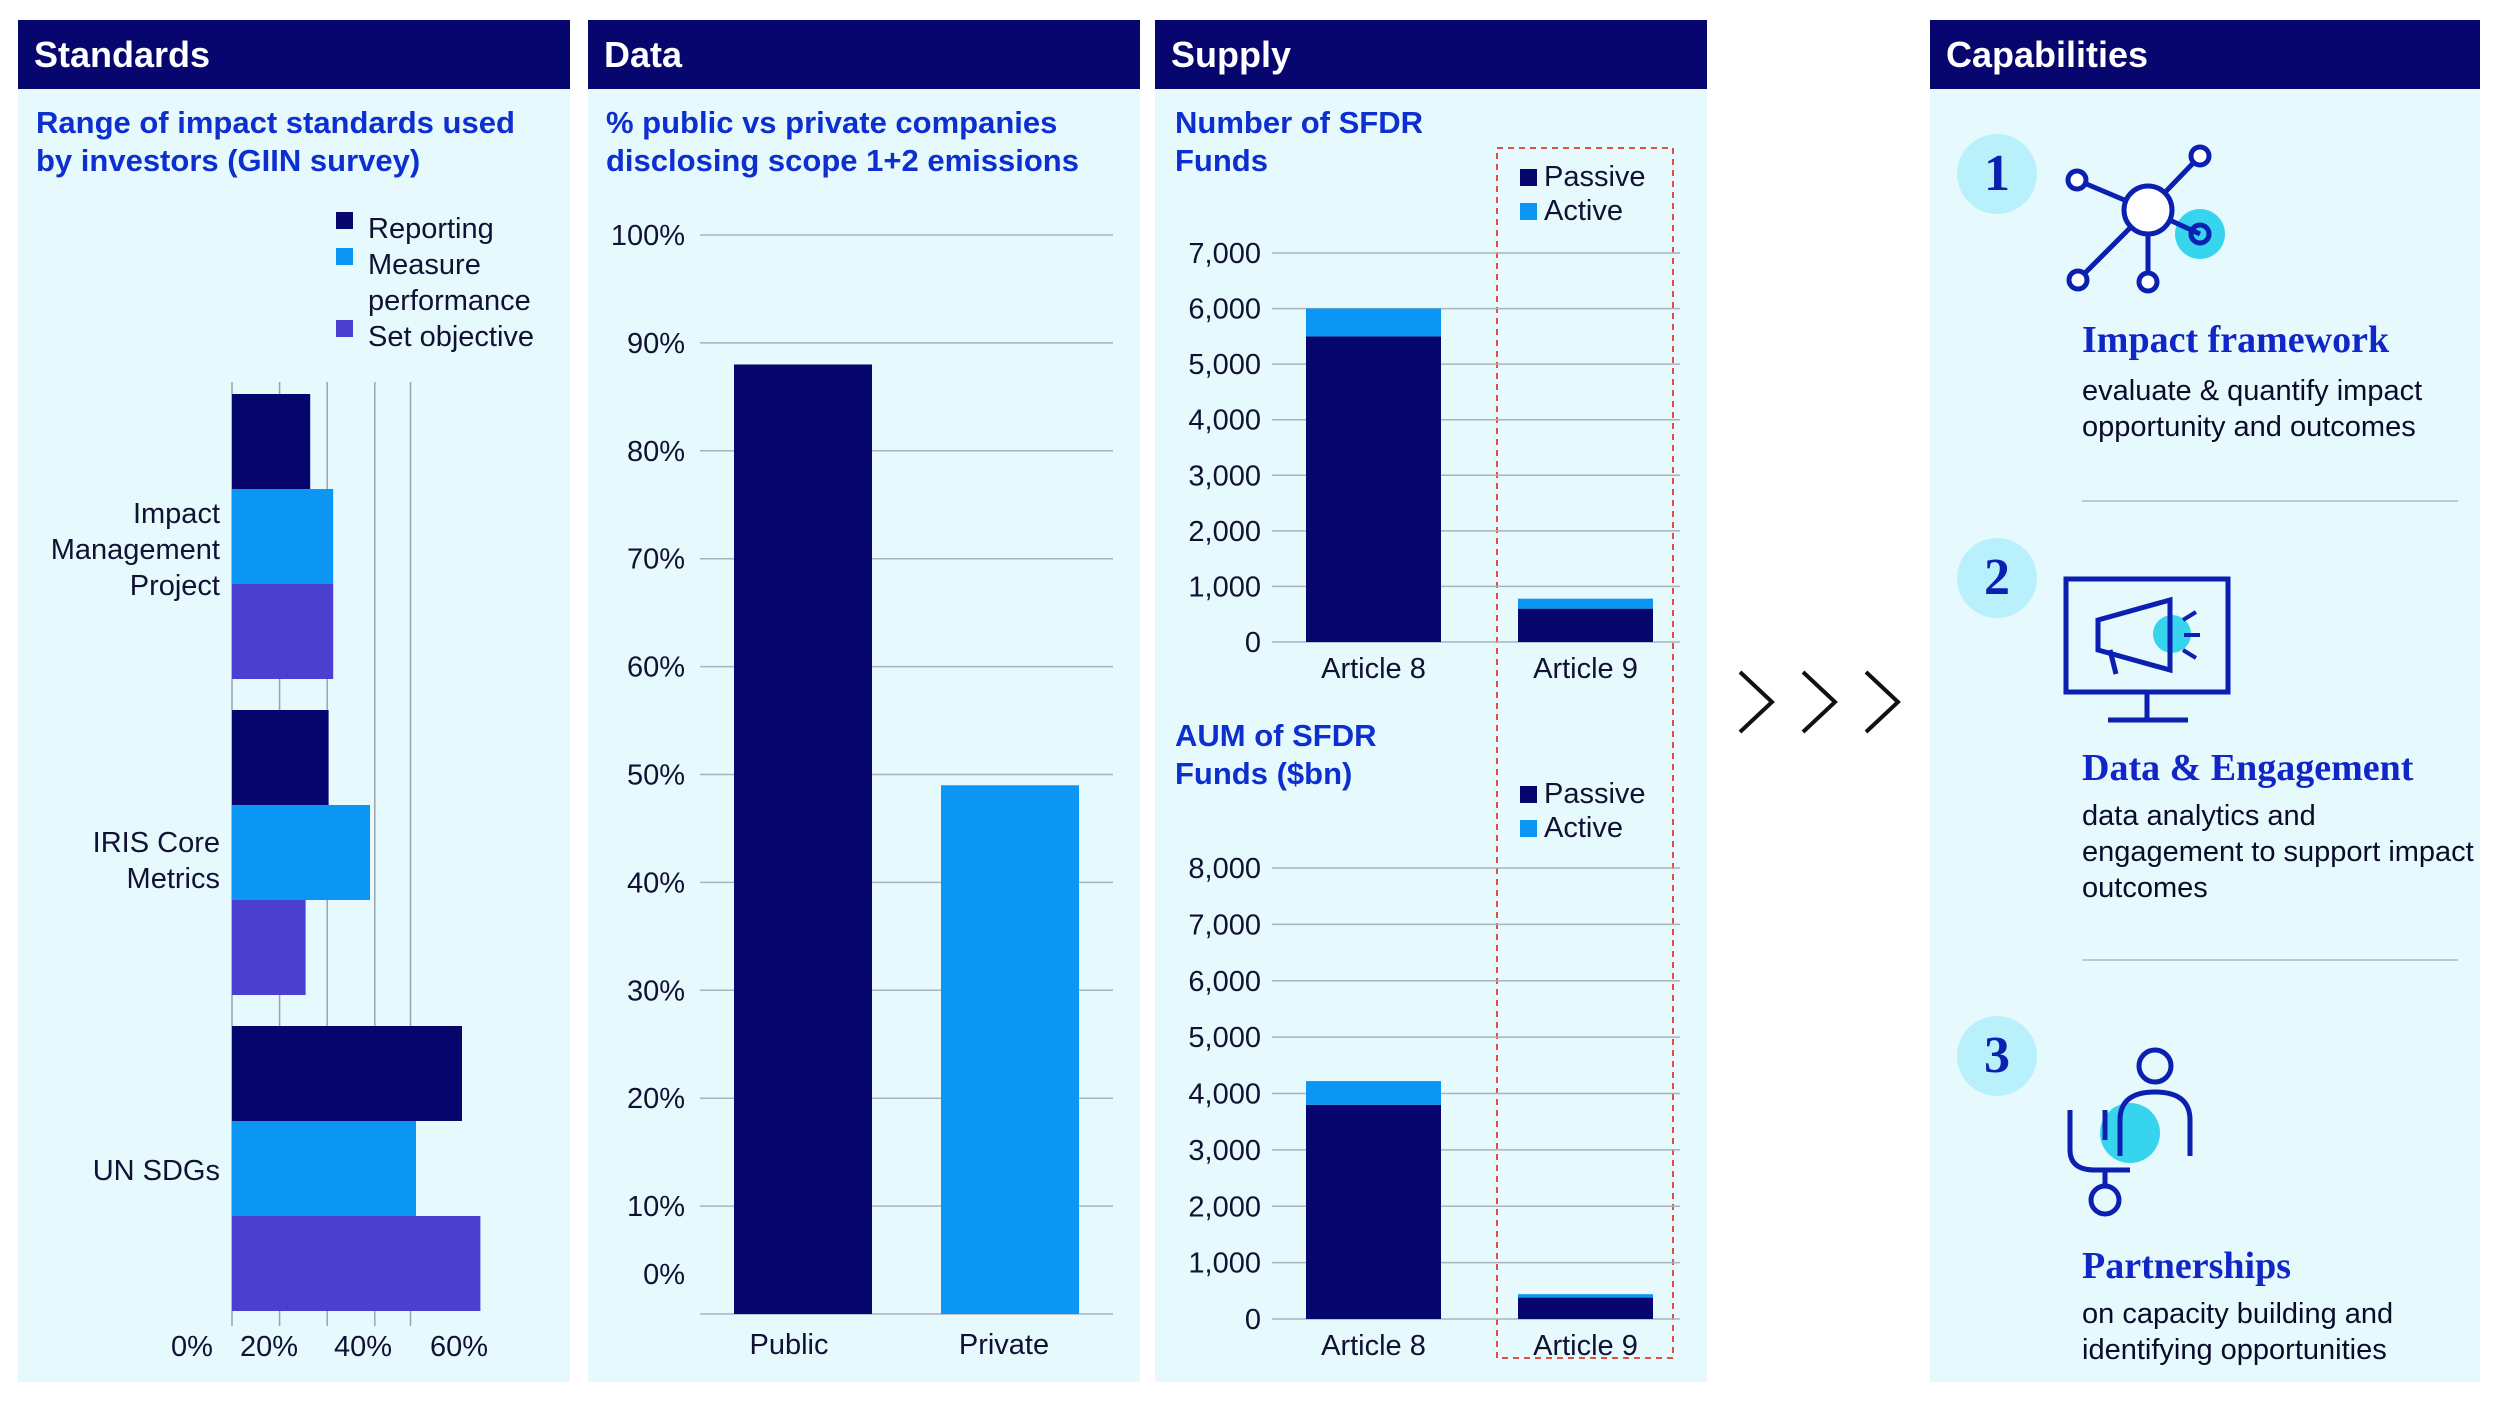 The height and width of the screenshot is (1404, 2496). What do you see at coordinates (656, 452) in the screenshot?
I see `y-tick-label: 80%` at bounding box center [656, 452].